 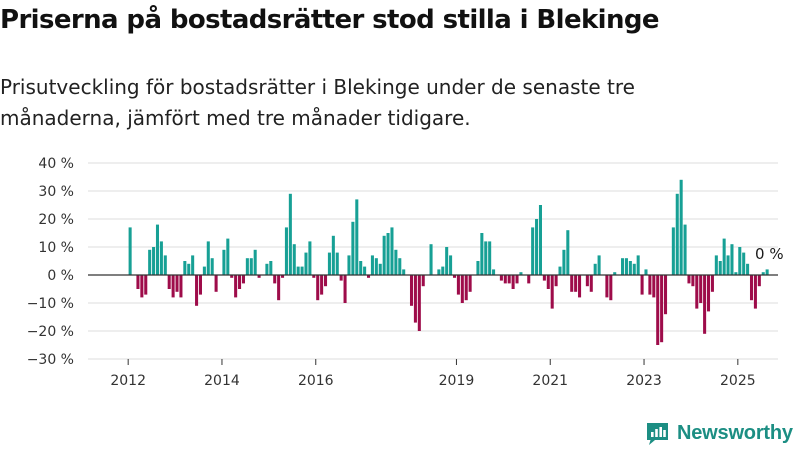 I want to click on y-tick-label: −10 %, so click(x=50, y=304).